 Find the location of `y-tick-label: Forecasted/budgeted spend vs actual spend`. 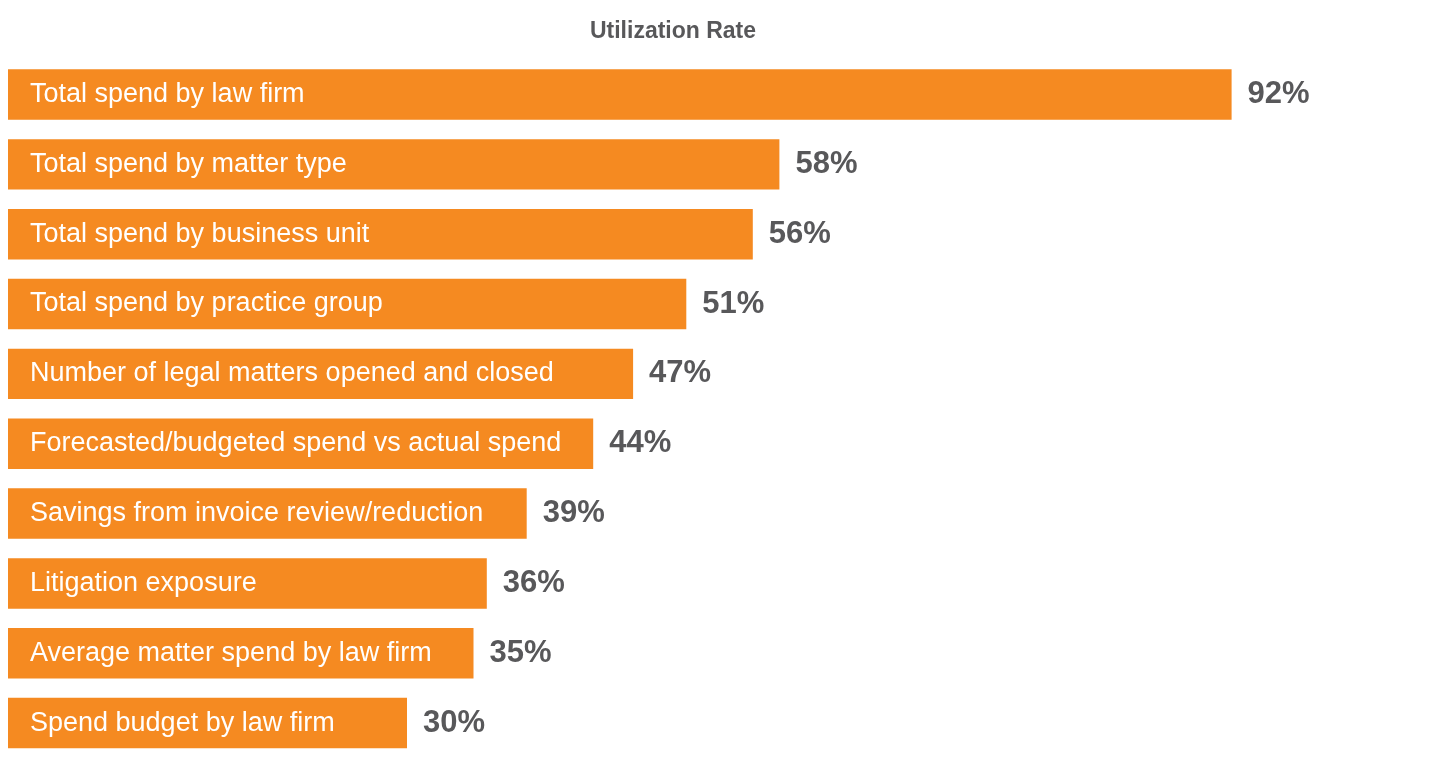

y-tick-label: Forecasted/budgeted spend vs actual spend is located at coordinates (296, 442).